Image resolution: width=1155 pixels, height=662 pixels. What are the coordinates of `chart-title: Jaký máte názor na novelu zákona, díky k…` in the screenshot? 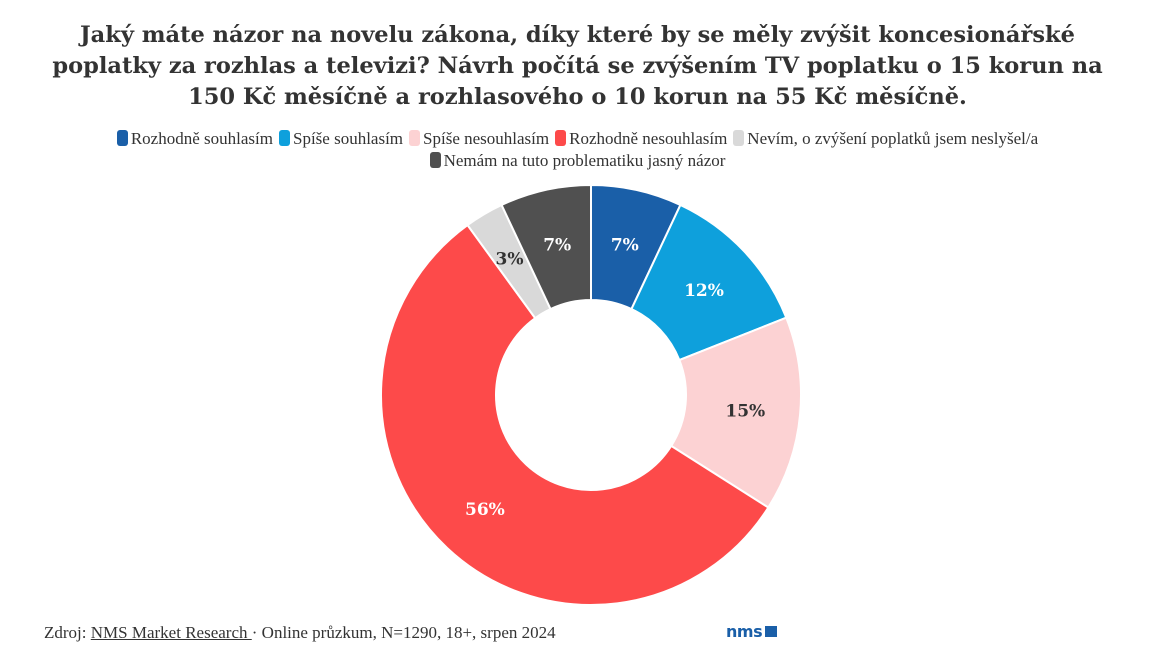 It's located at (577, 66).